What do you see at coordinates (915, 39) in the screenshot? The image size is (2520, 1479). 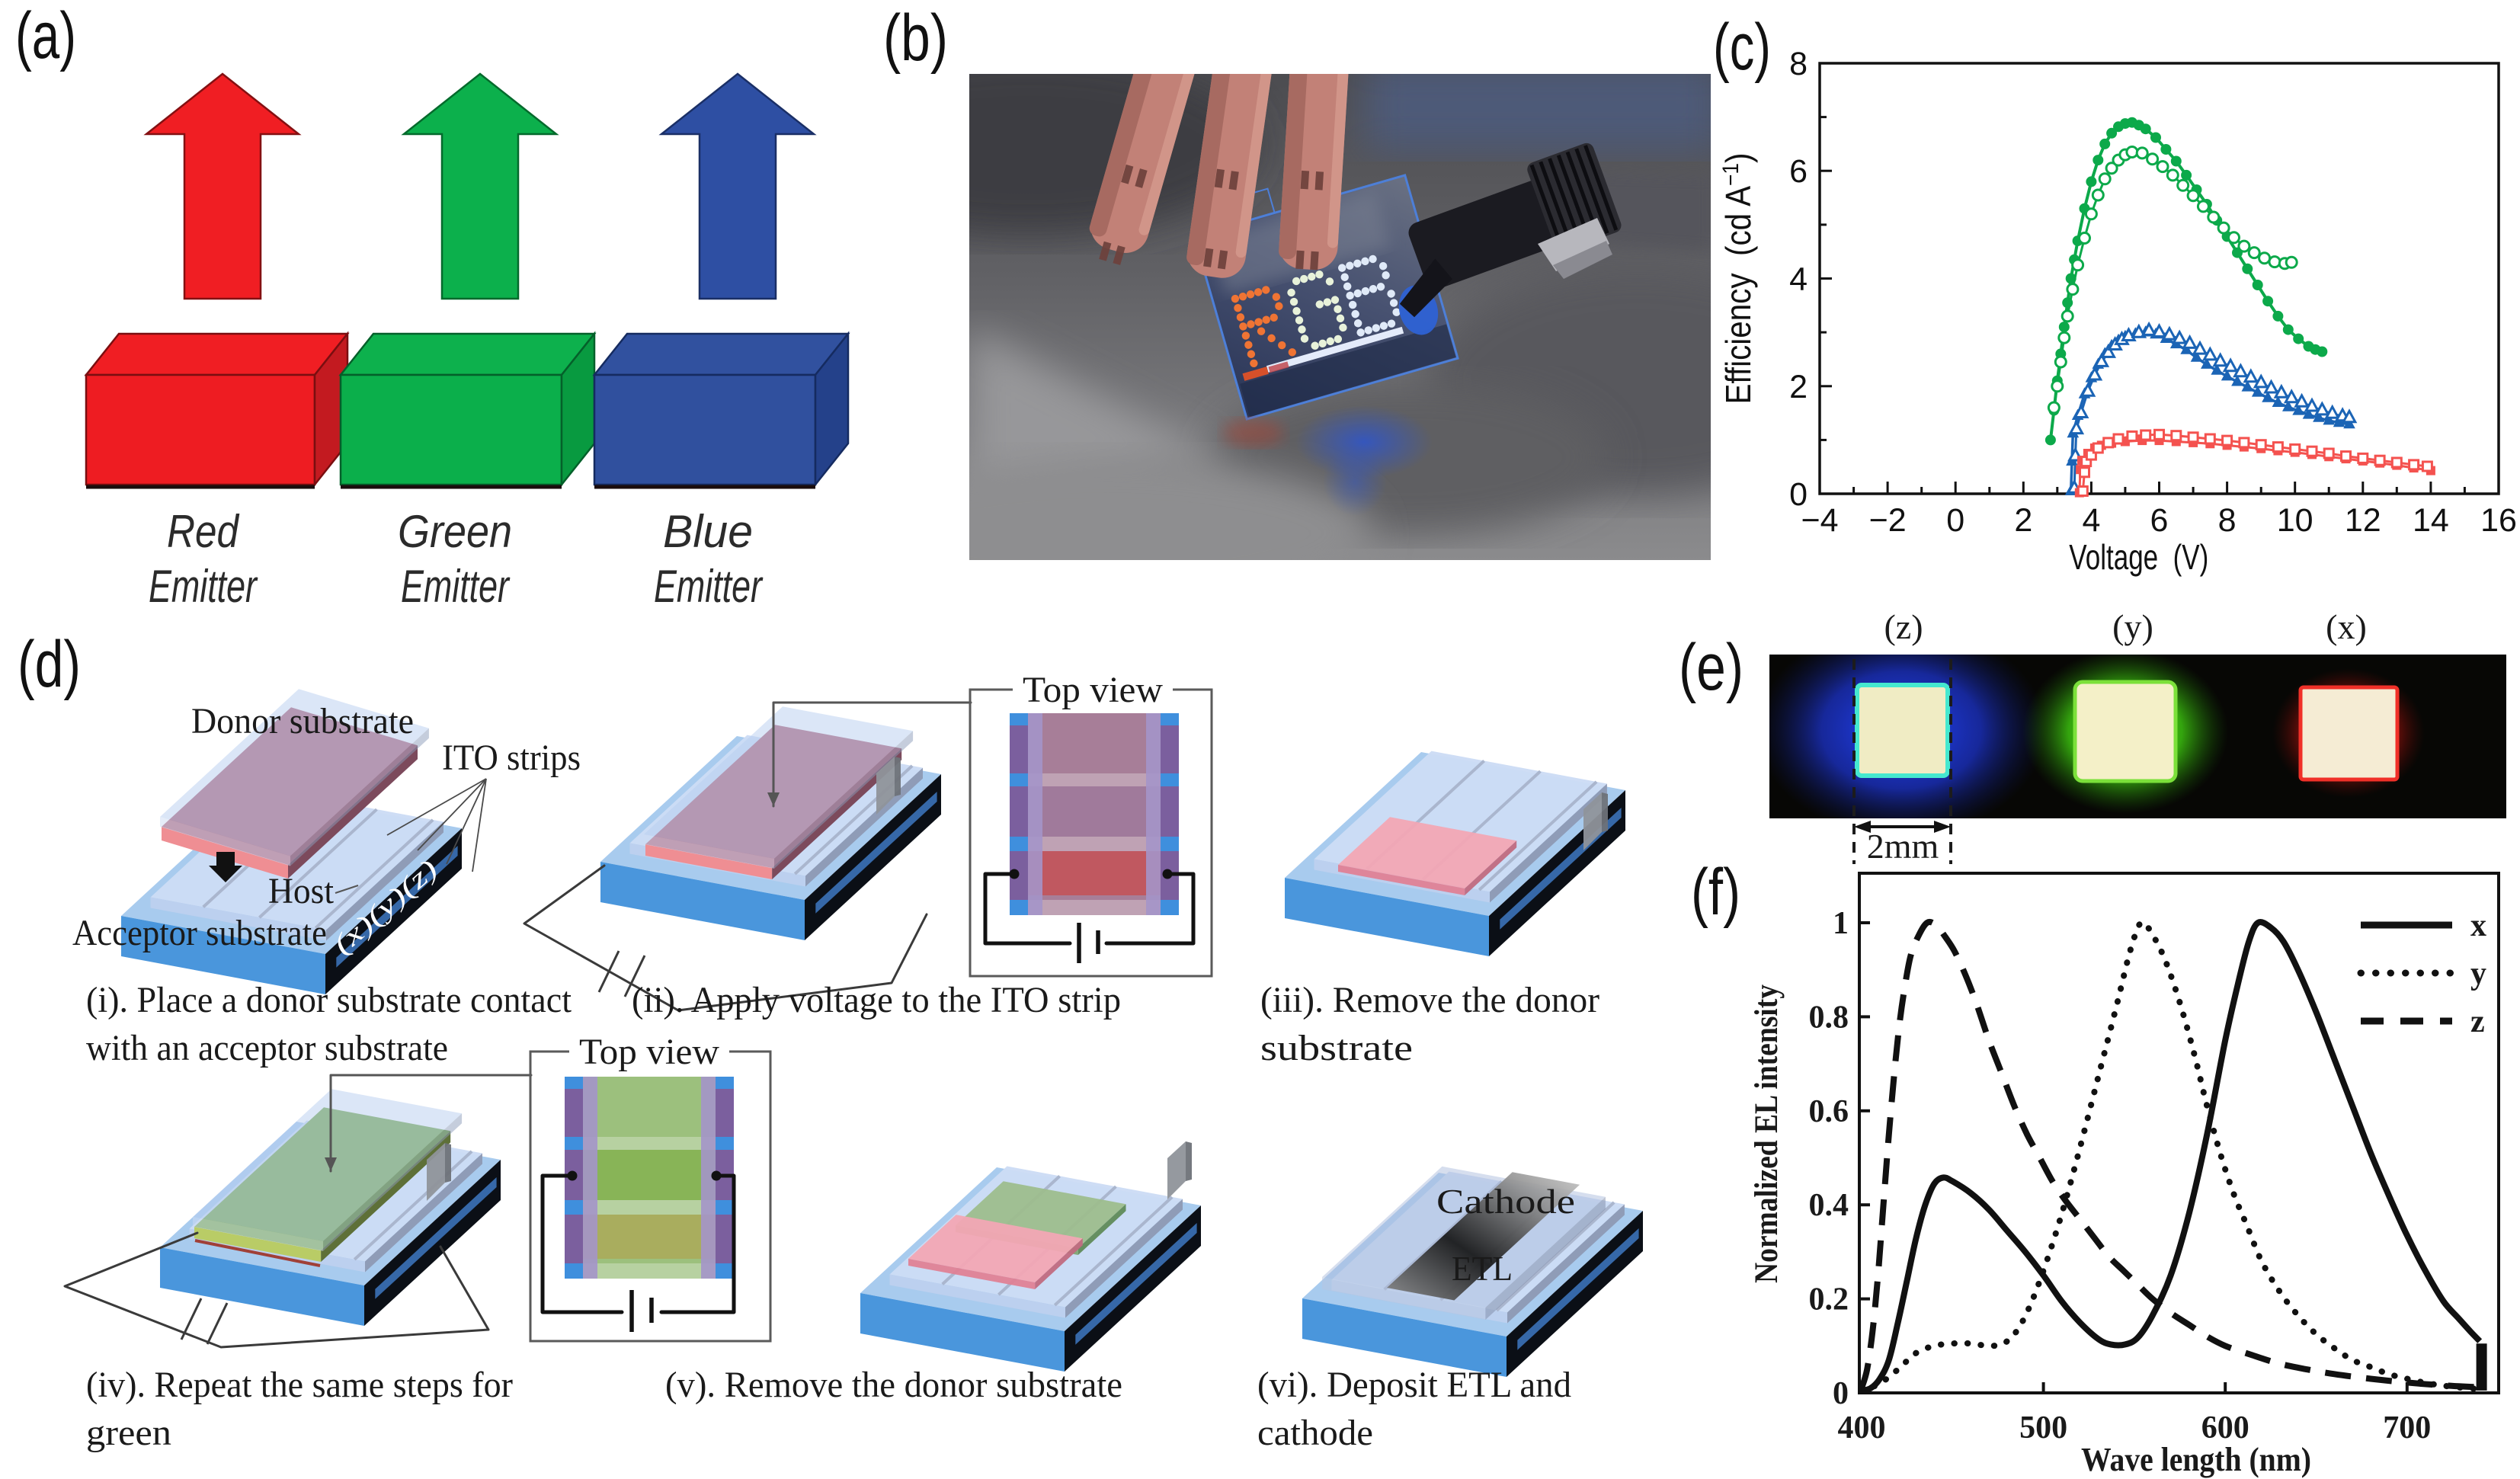 I see `svg-text: (b)` at bounding box center [915, 39].